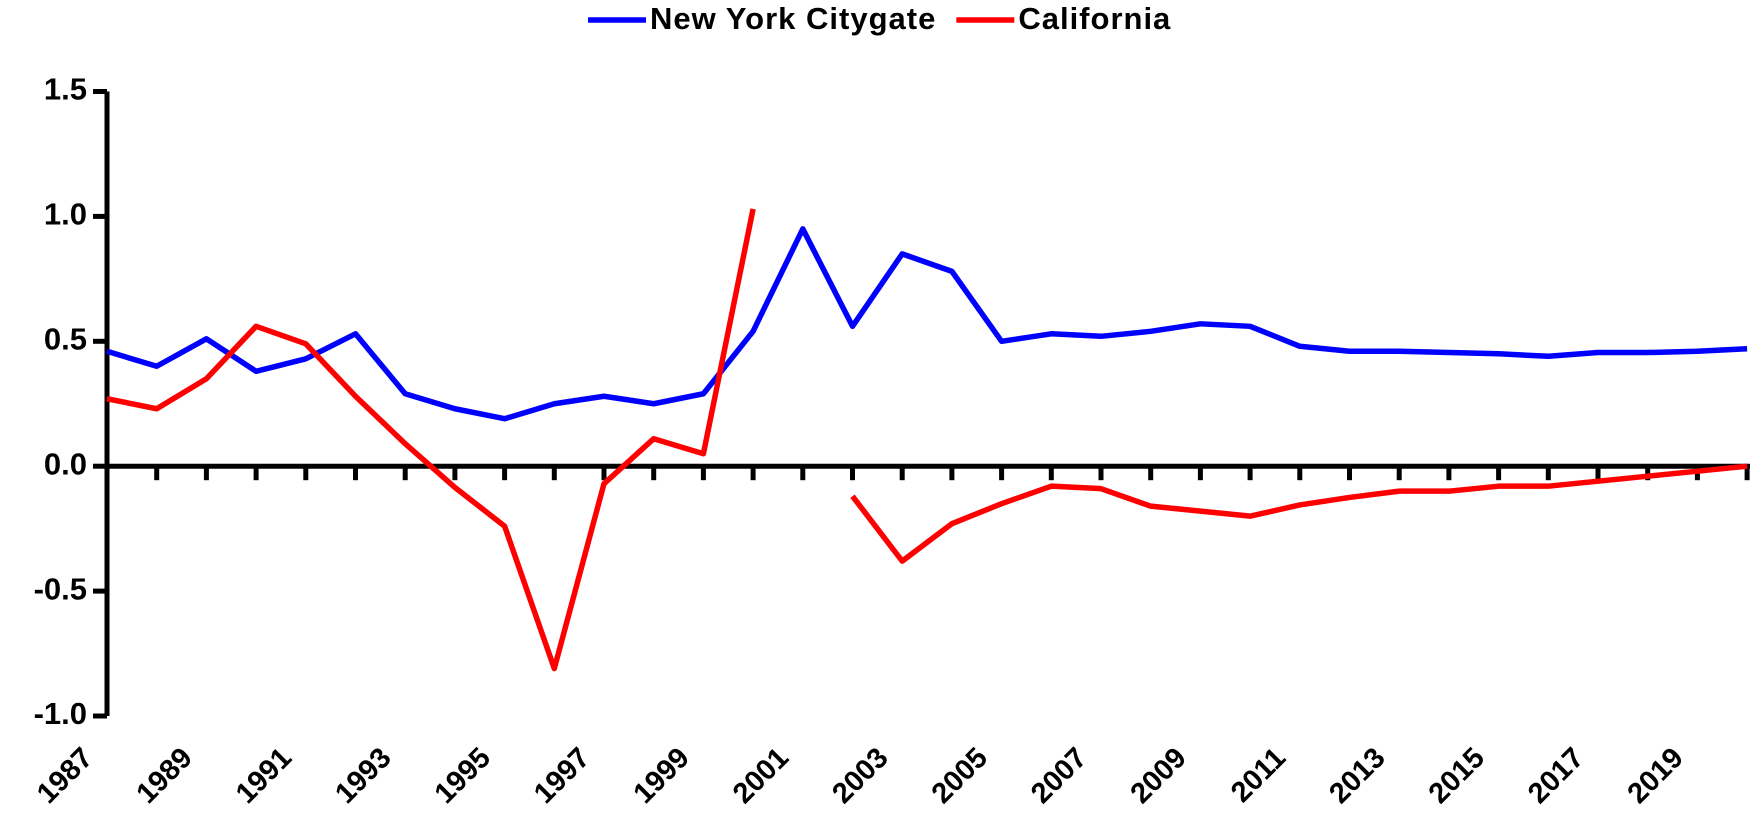  I want to click on x-tick-label: 2015, so click(1457, 776).